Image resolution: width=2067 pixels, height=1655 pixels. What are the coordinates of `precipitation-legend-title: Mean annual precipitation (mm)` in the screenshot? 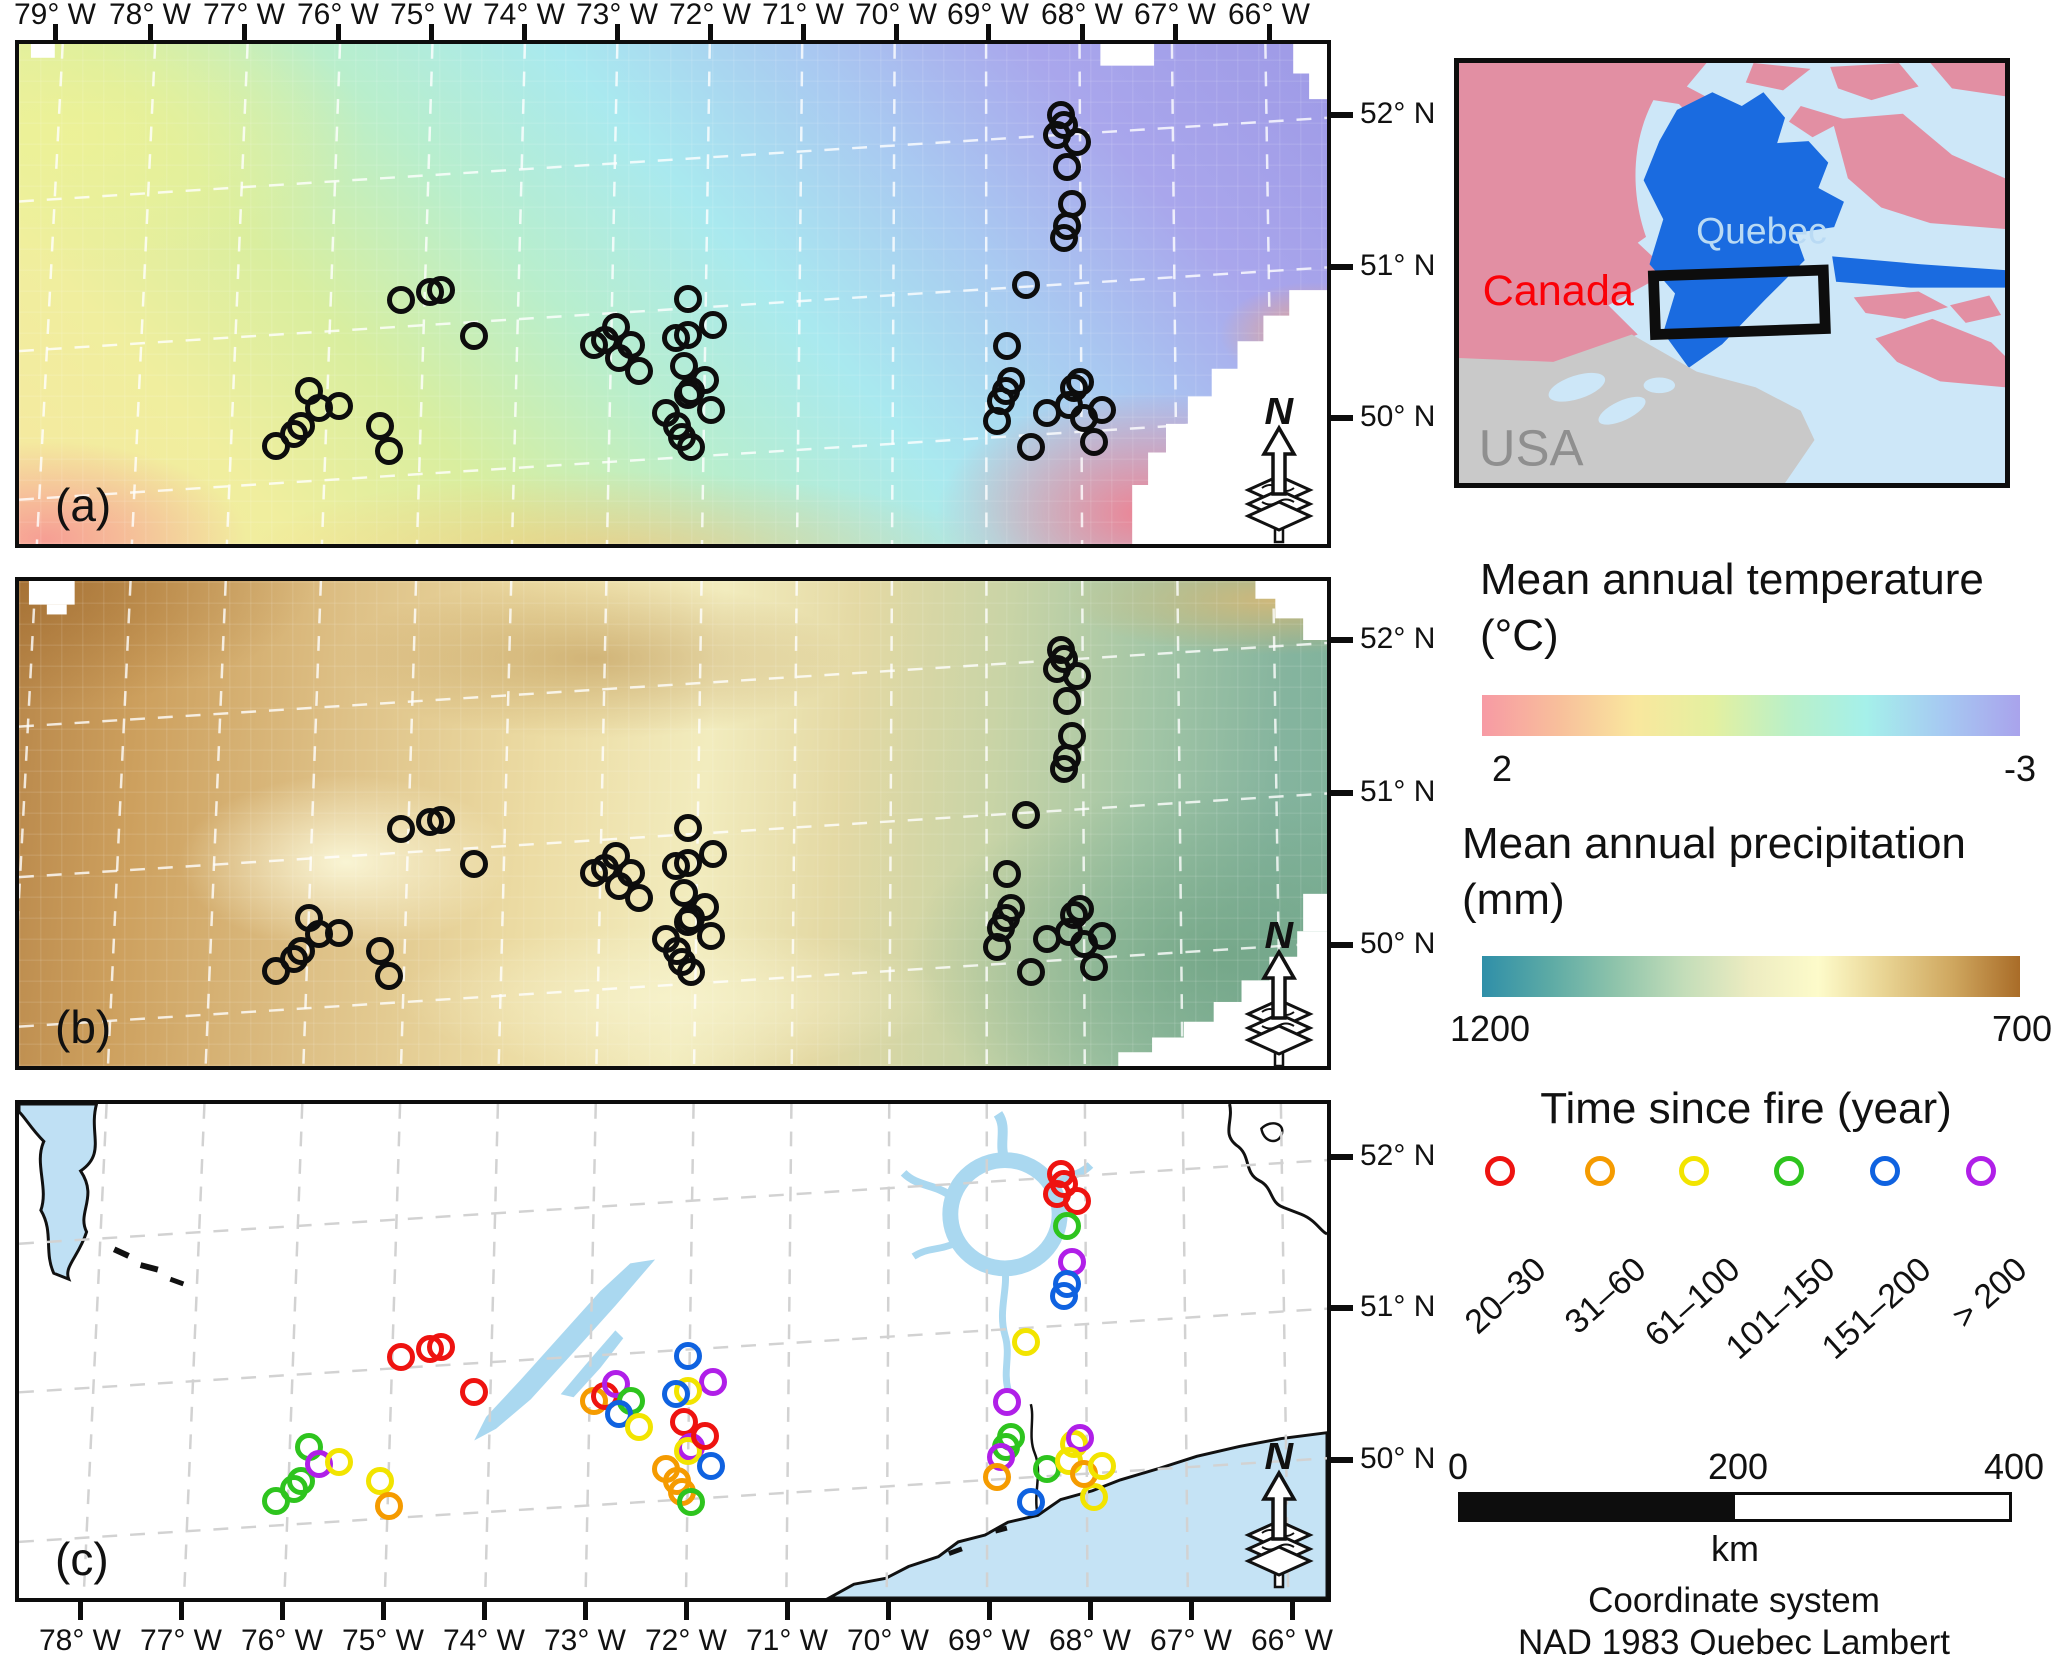 It's located at (1714, 871).